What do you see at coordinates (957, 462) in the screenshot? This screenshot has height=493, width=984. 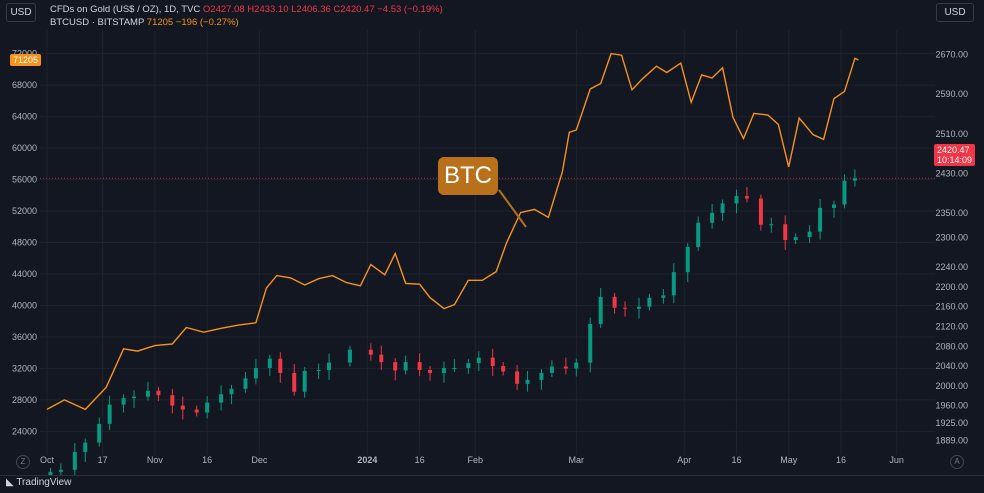 I see `auto-scale-button: A` at bounding box center [957, 462].